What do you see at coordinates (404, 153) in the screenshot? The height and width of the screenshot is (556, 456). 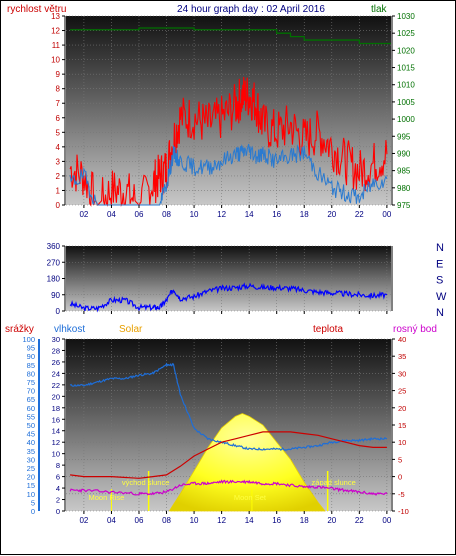 I see `pressure-ytick-label: 990` at bounding box center [404, 153].